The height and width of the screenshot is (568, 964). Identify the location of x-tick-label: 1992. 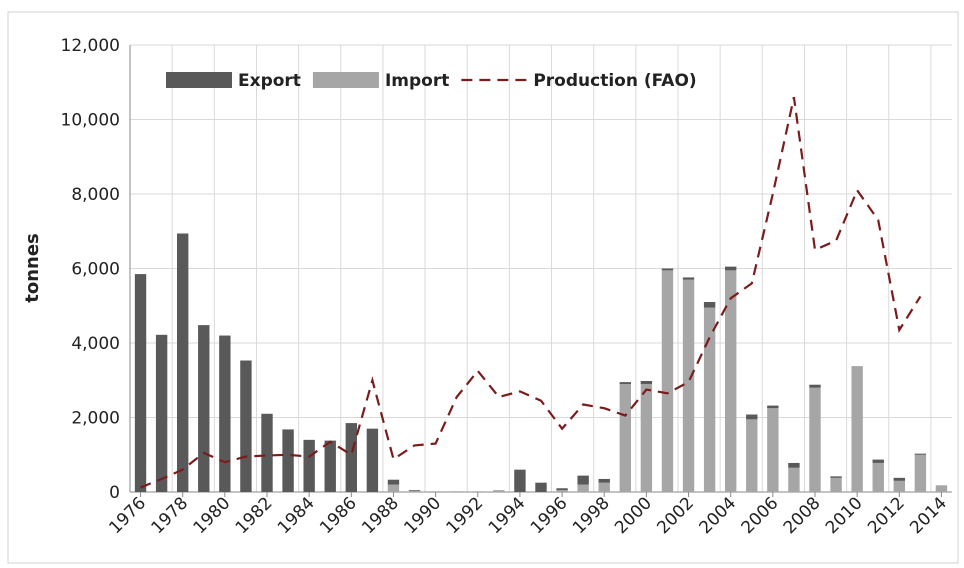
(465, 515).